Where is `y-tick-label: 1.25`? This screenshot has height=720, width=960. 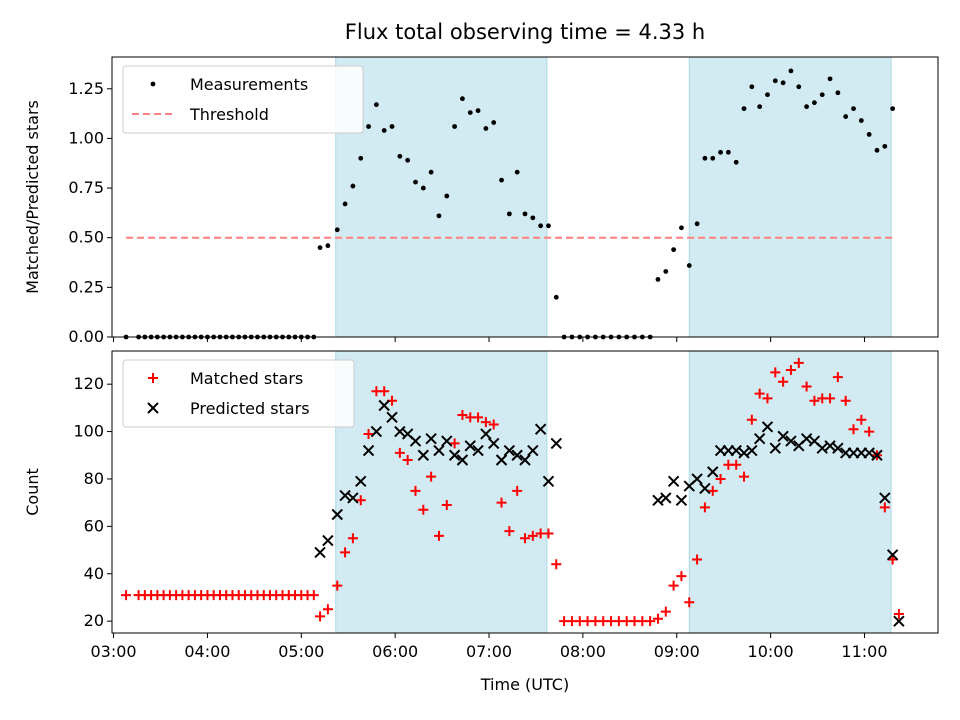
y-tick-label: 1.25 is located at coordinates (86, 88).